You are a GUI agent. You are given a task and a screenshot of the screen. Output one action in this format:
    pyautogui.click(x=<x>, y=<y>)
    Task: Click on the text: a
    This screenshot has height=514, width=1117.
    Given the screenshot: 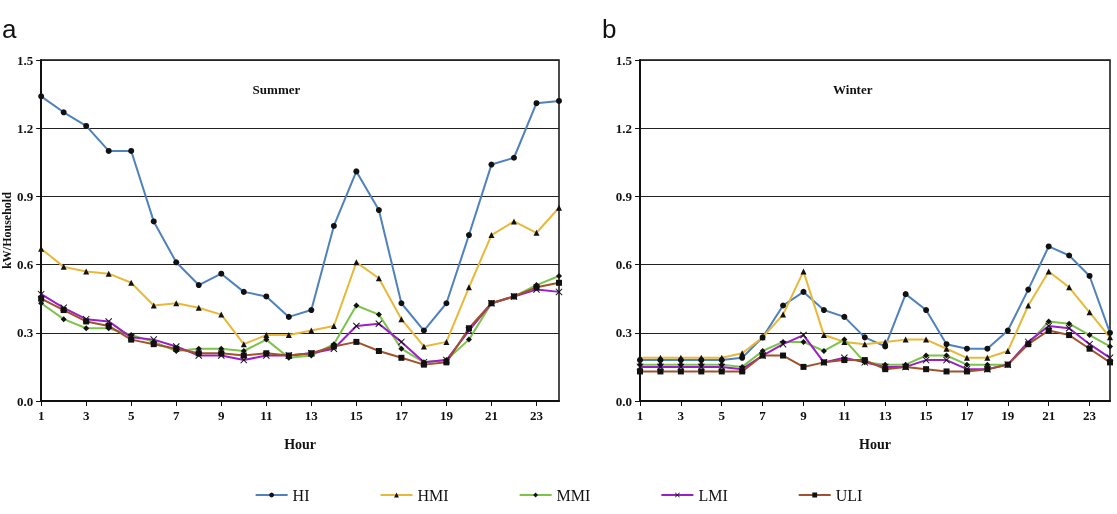 What is the action you would take?
    pyautogui.click(x=9, y=29)
    